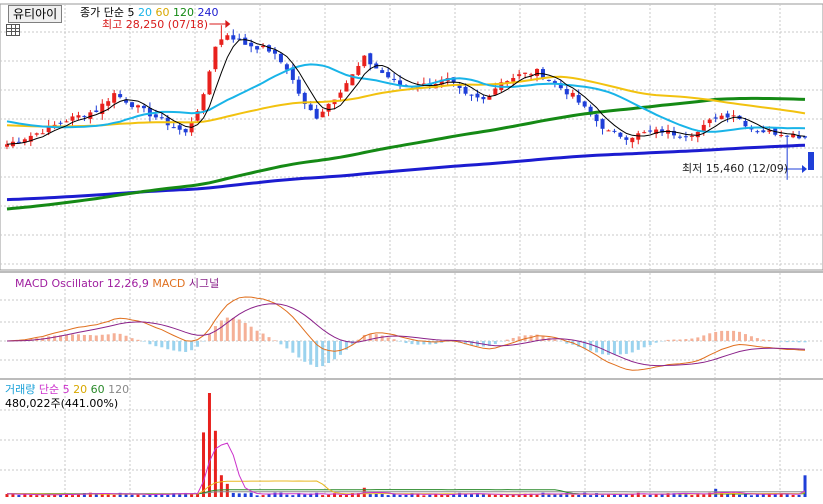 This screenshot has width=823, height=504. What do you see at coordinates (168, 283) in the screenshot?
I see `macd-line-legend: MACD` at bounding box center [168, 283].